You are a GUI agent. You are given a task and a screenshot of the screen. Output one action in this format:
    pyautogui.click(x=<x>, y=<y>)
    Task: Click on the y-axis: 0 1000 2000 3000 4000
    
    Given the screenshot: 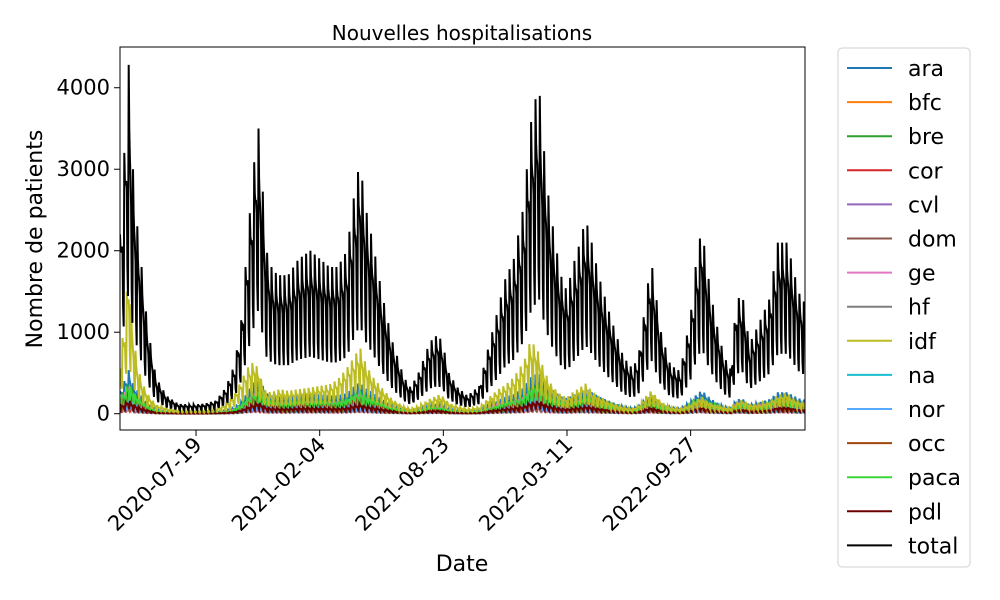 What is the action you would take?
    pyautogui.click(x=88, y=251)
    